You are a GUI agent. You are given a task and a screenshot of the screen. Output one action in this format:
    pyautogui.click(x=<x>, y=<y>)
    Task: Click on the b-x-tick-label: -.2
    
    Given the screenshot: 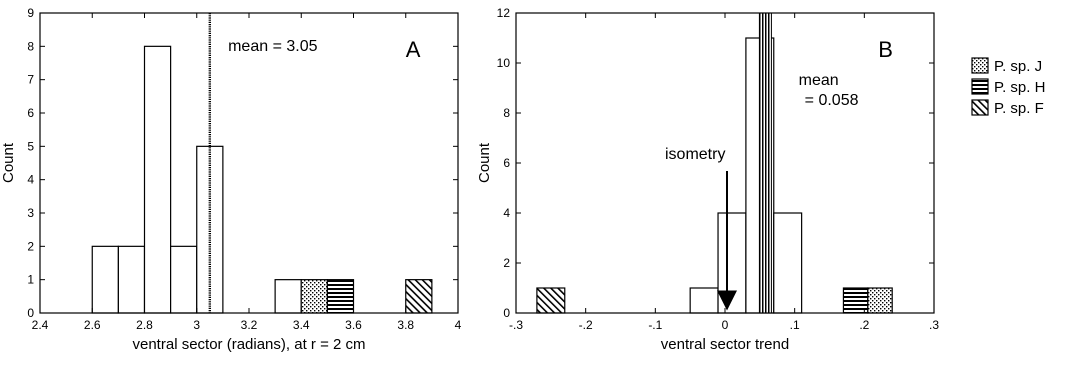 What is the action you would take?
    pyautogui.click(x=586, y=325)
    